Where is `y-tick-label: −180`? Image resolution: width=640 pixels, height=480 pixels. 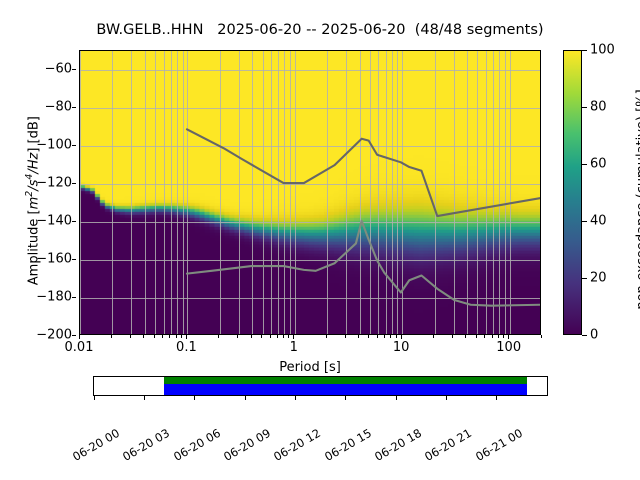
y-tick-label: −180 is located at coordinates (54, 297).